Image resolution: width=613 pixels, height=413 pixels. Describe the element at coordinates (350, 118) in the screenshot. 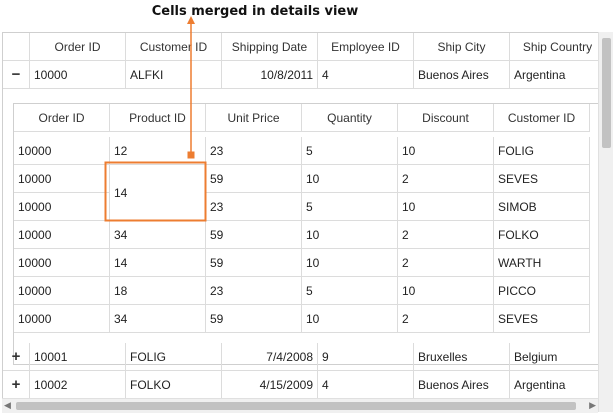

I see `detail-col-header-quantity: Quantity` at that location.